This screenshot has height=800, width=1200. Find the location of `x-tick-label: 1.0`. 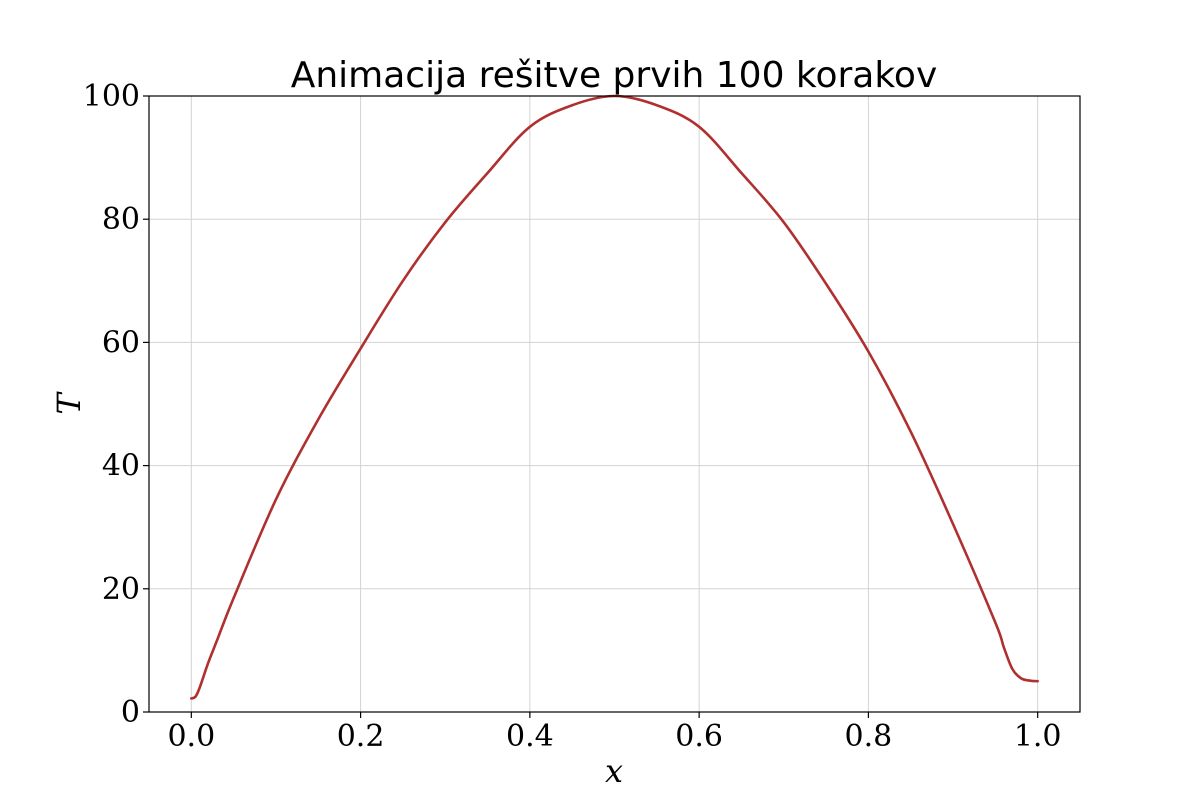

x-tick-label: 1.0 is located at coordinates (1038, 736).